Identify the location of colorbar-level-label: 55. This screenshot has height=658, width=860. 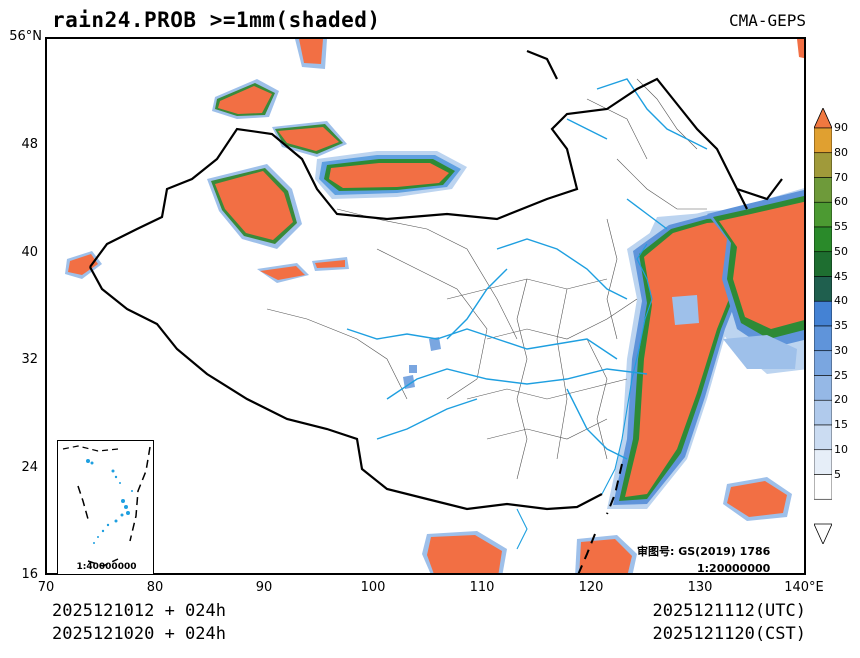
(841, 226).